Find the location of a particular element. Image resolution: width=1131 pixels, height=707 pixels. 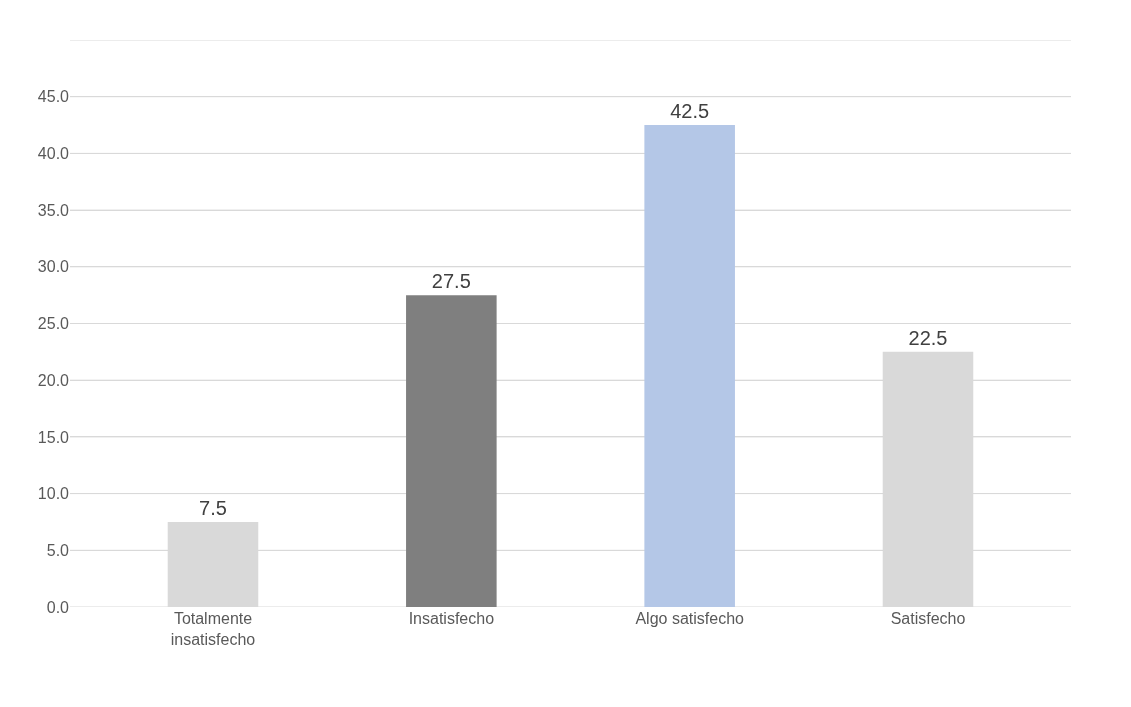

y-tick-label: 30.0 is located at coordinates (53, 267).